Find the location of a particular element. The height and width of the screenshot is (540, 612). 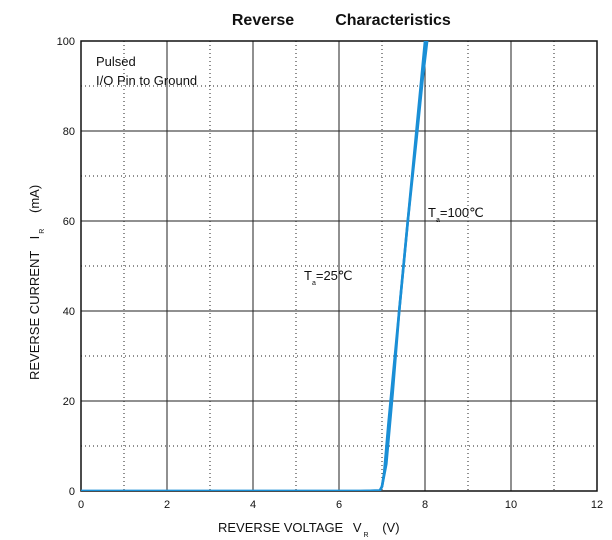

series-label-100c: Ta=100℃ is located at coordinates (456, 214).